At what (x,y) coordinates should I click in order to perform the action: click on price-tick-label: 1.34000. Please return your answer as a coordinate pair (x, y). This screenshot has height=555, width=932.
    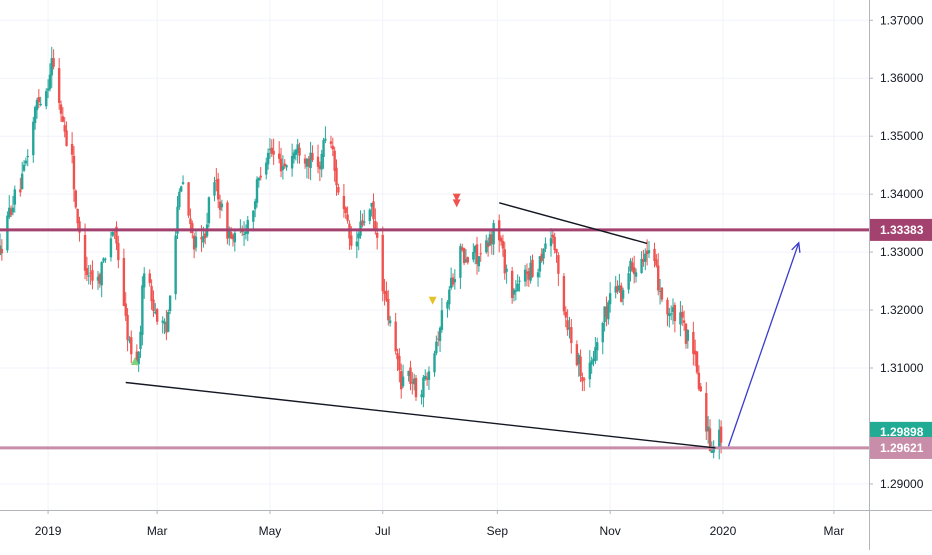
    Looking at the image, I should click on (902, 194).